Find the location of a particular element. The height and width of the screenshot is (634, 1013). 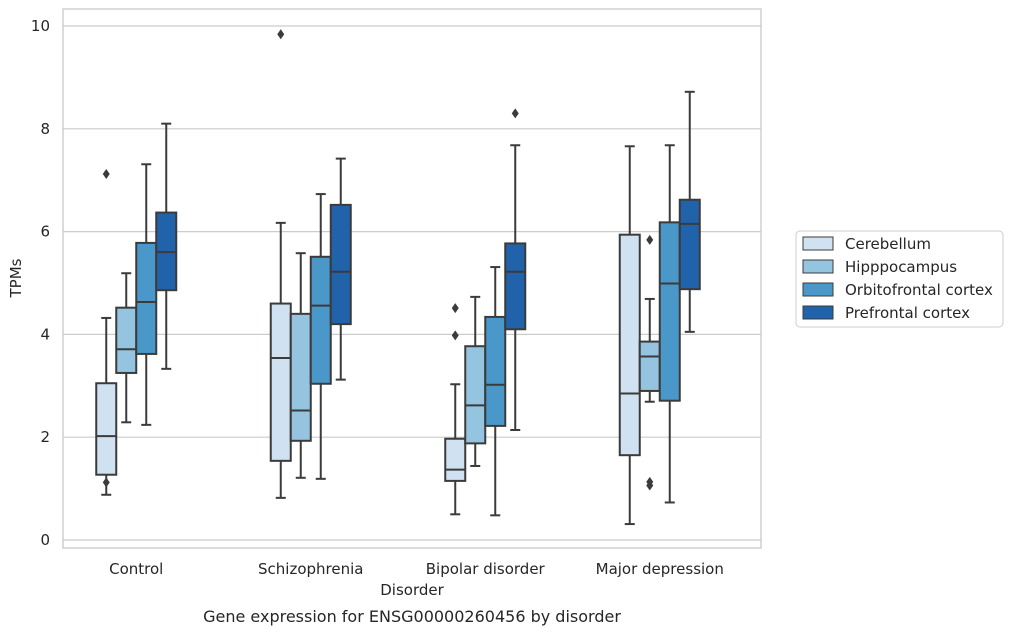

legend-label: Prefrontal cortex is located at coordinates (907, 313).